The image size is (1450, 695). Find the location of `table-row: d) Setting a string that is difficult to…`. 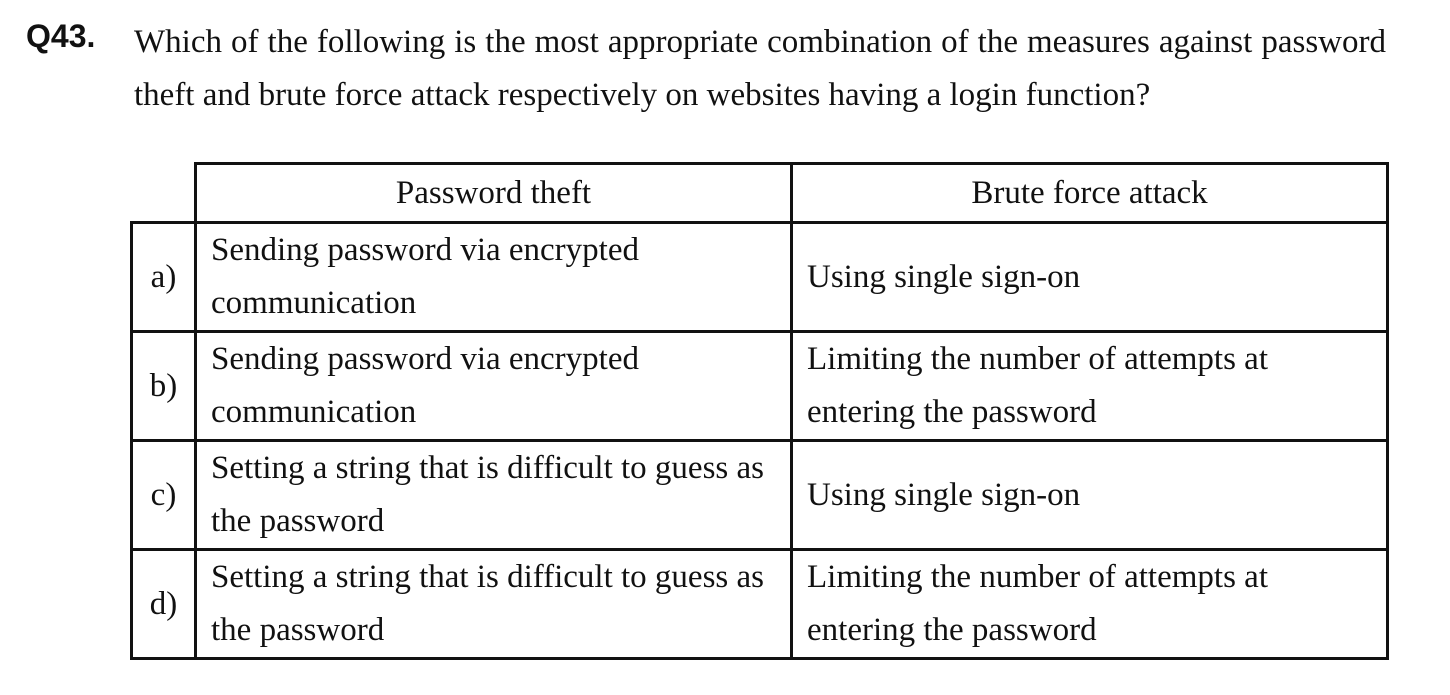

table-row: d) Setting a string that is difficult to… is located at coordinates (759, 604).